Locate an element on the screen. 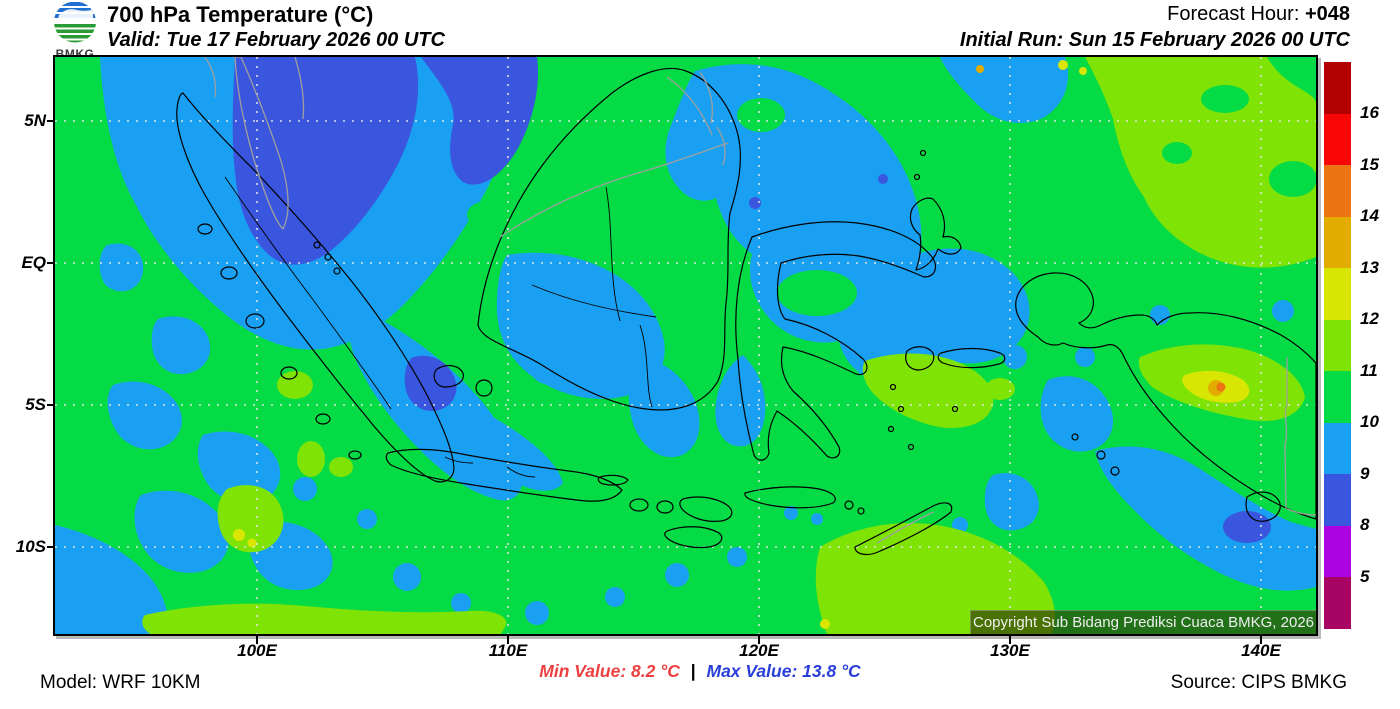 This screenshot has height=709, width=1400. forecast-hour: Forecast Hour: +048 is located at coordinates (1258, 14).